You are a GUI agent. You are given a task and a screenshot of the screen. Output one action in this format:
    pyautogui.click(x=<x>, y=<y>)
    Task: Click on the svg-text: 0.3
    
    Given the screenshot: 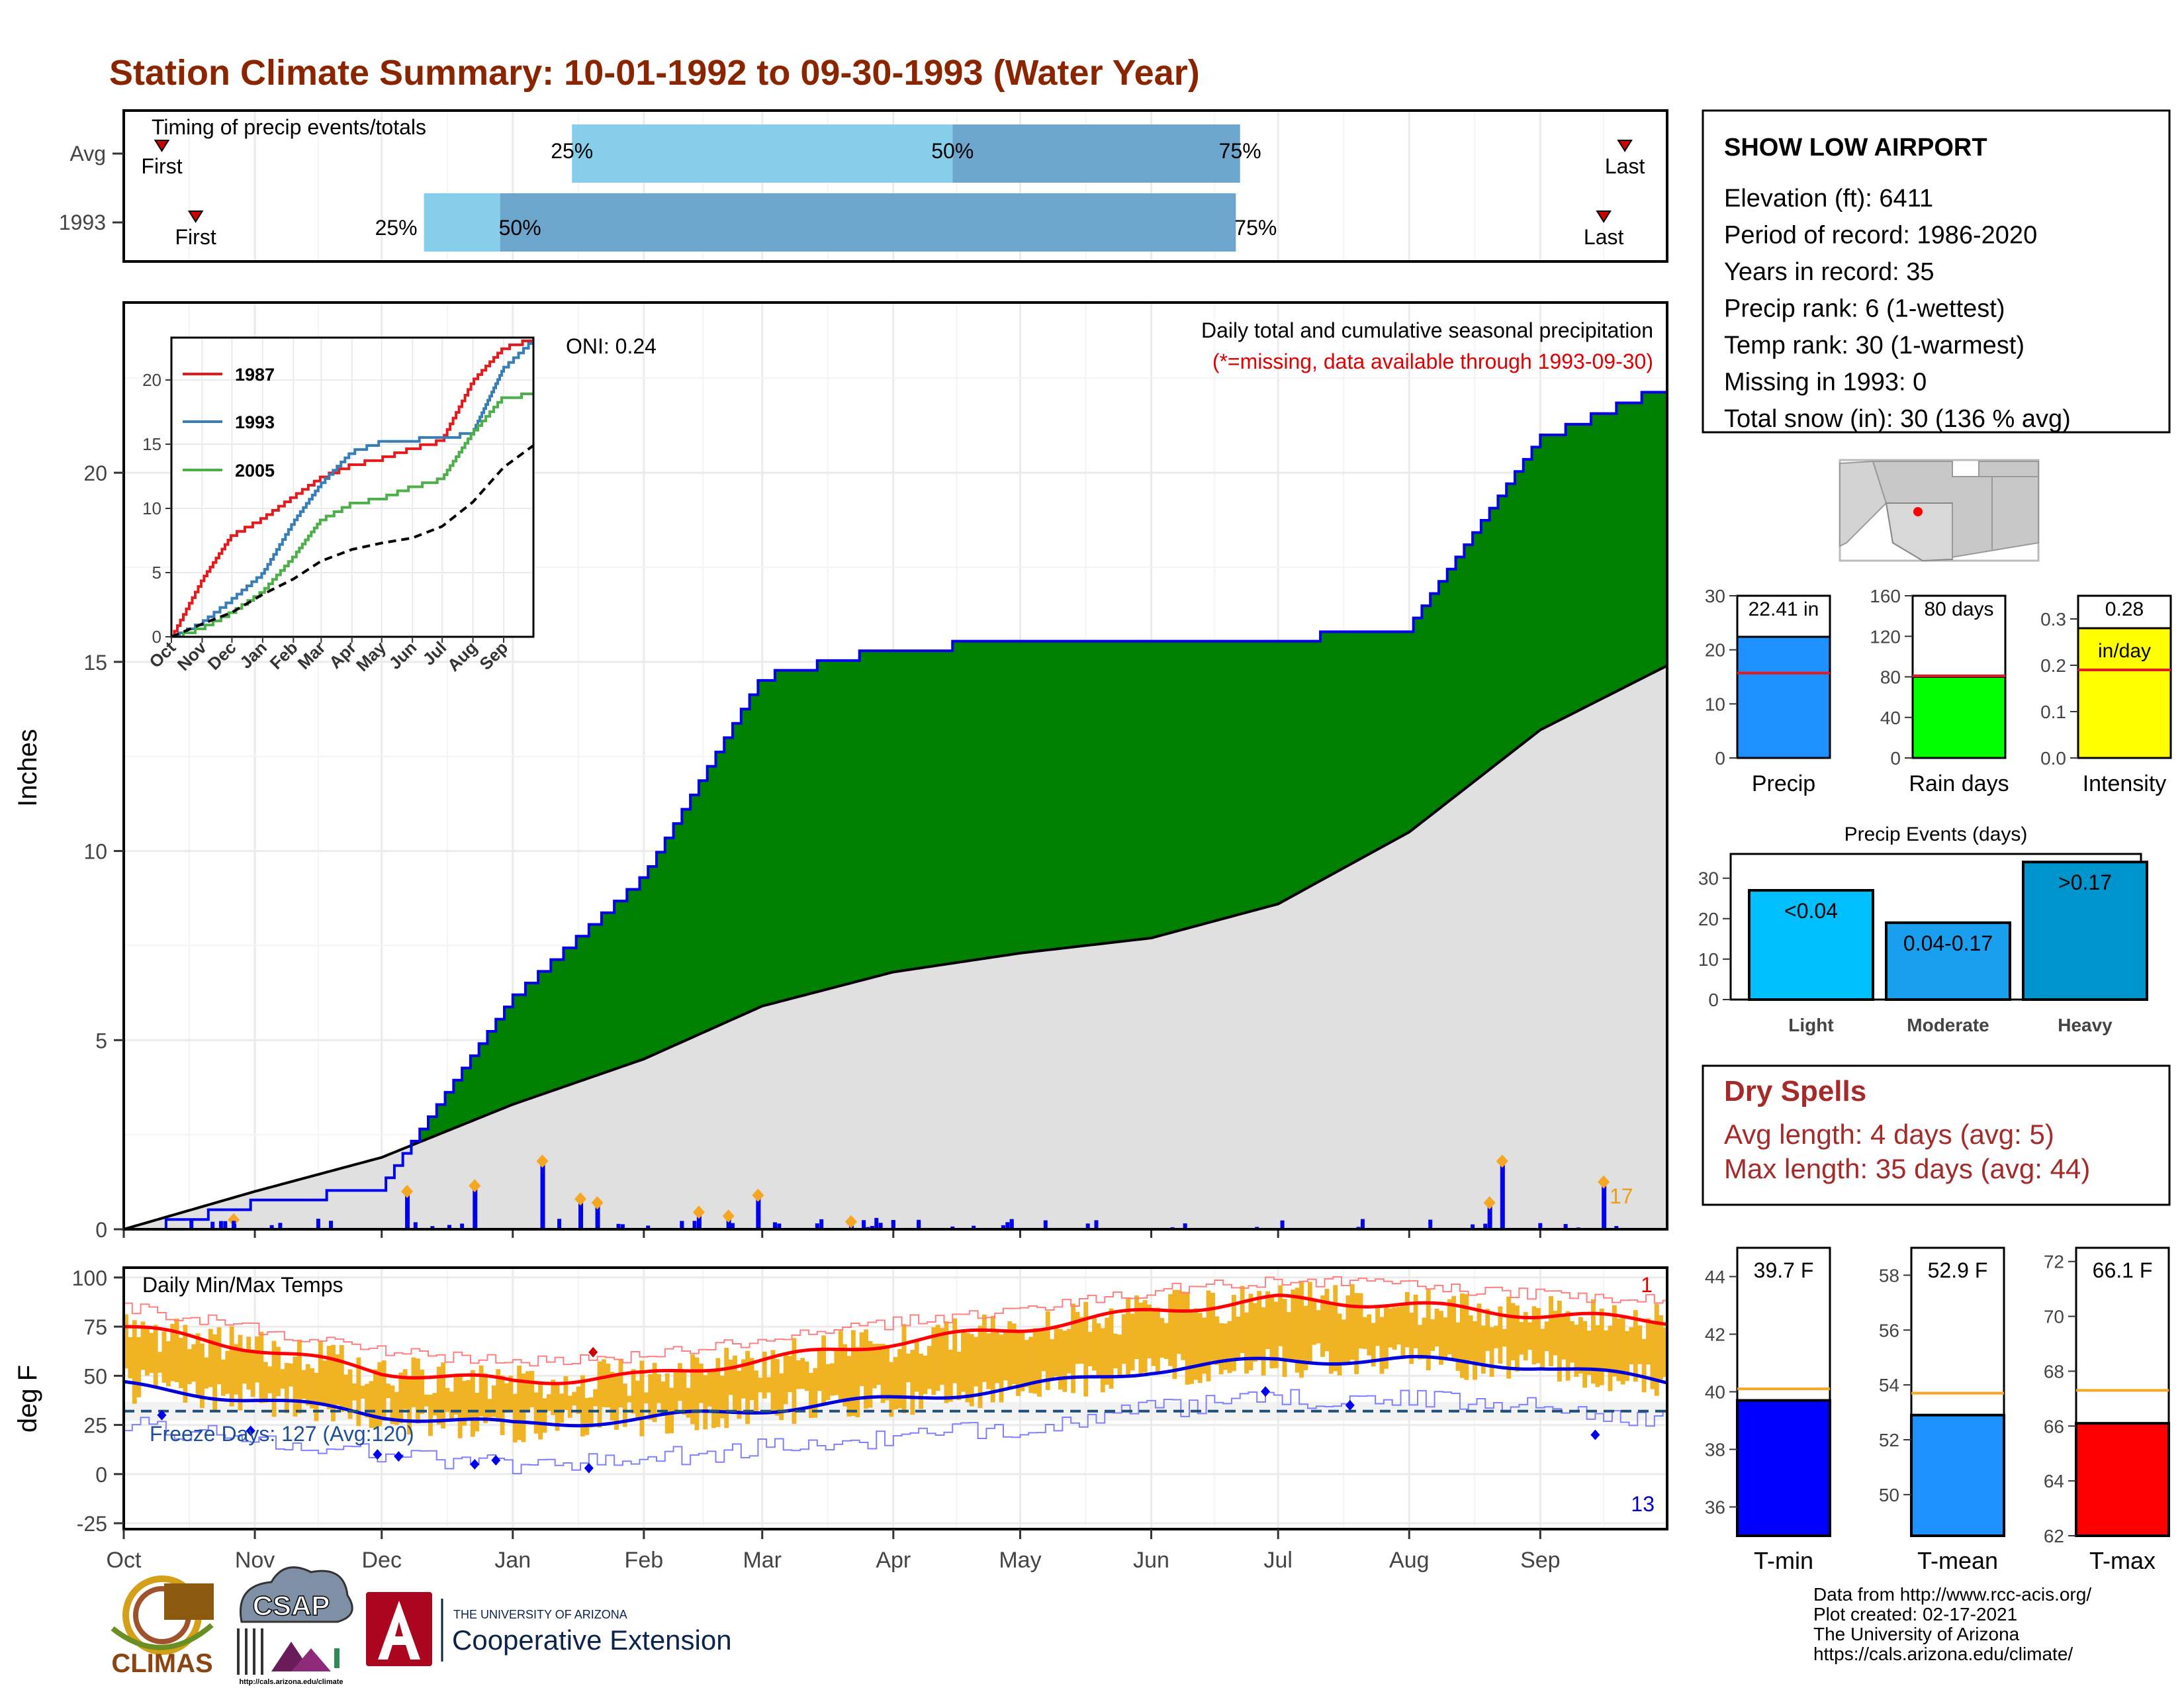 What is the action you would take?
    pyautogui.click(x=2053, y=619)
    